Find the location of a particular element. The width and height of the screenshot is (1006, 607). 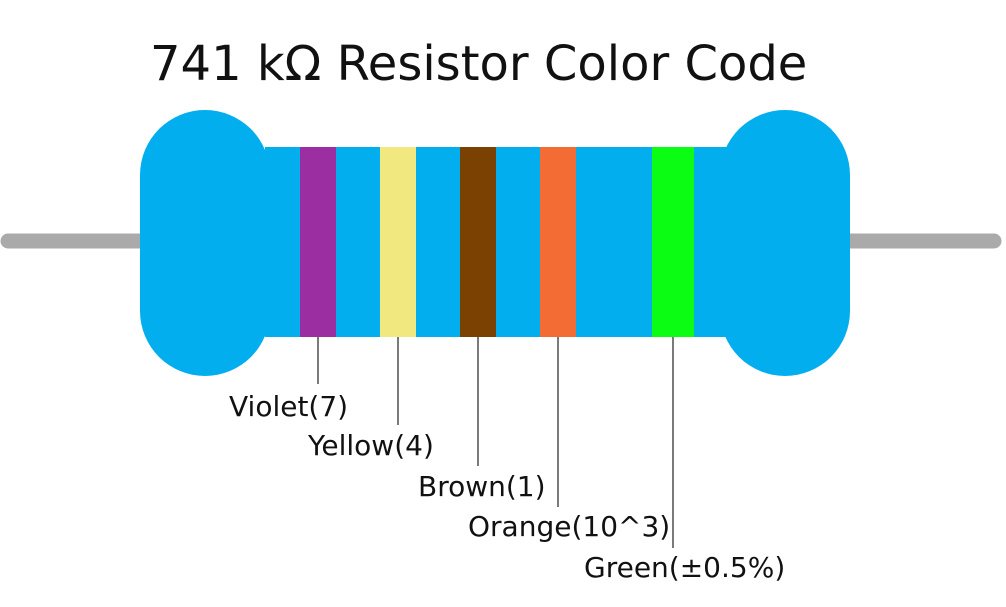

label-orange: Orange(10^3) is located at coordinates (569, 526).